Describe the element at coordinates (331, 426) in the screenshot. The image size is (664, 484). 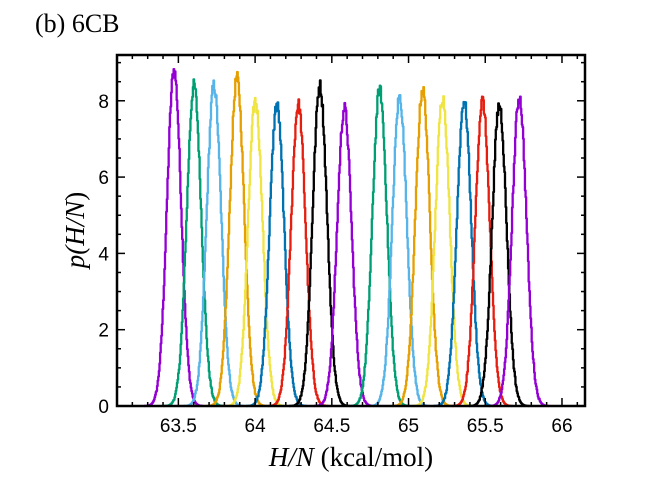
I see `x-tick-label: 64.5` at that location.